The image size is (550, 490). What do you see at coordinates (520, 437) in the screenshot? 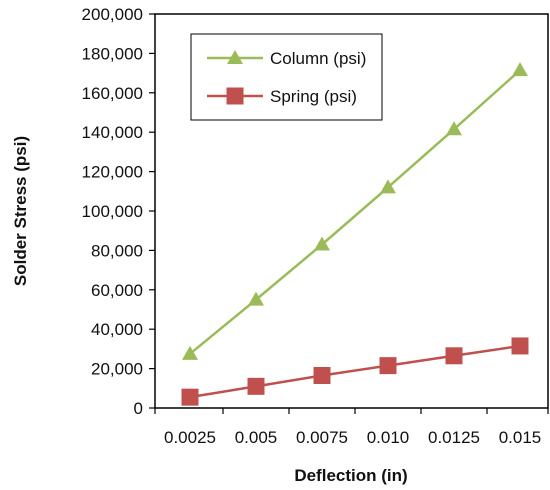
I see `x-tick-label: 0.015` at bounding box center [520, 437].